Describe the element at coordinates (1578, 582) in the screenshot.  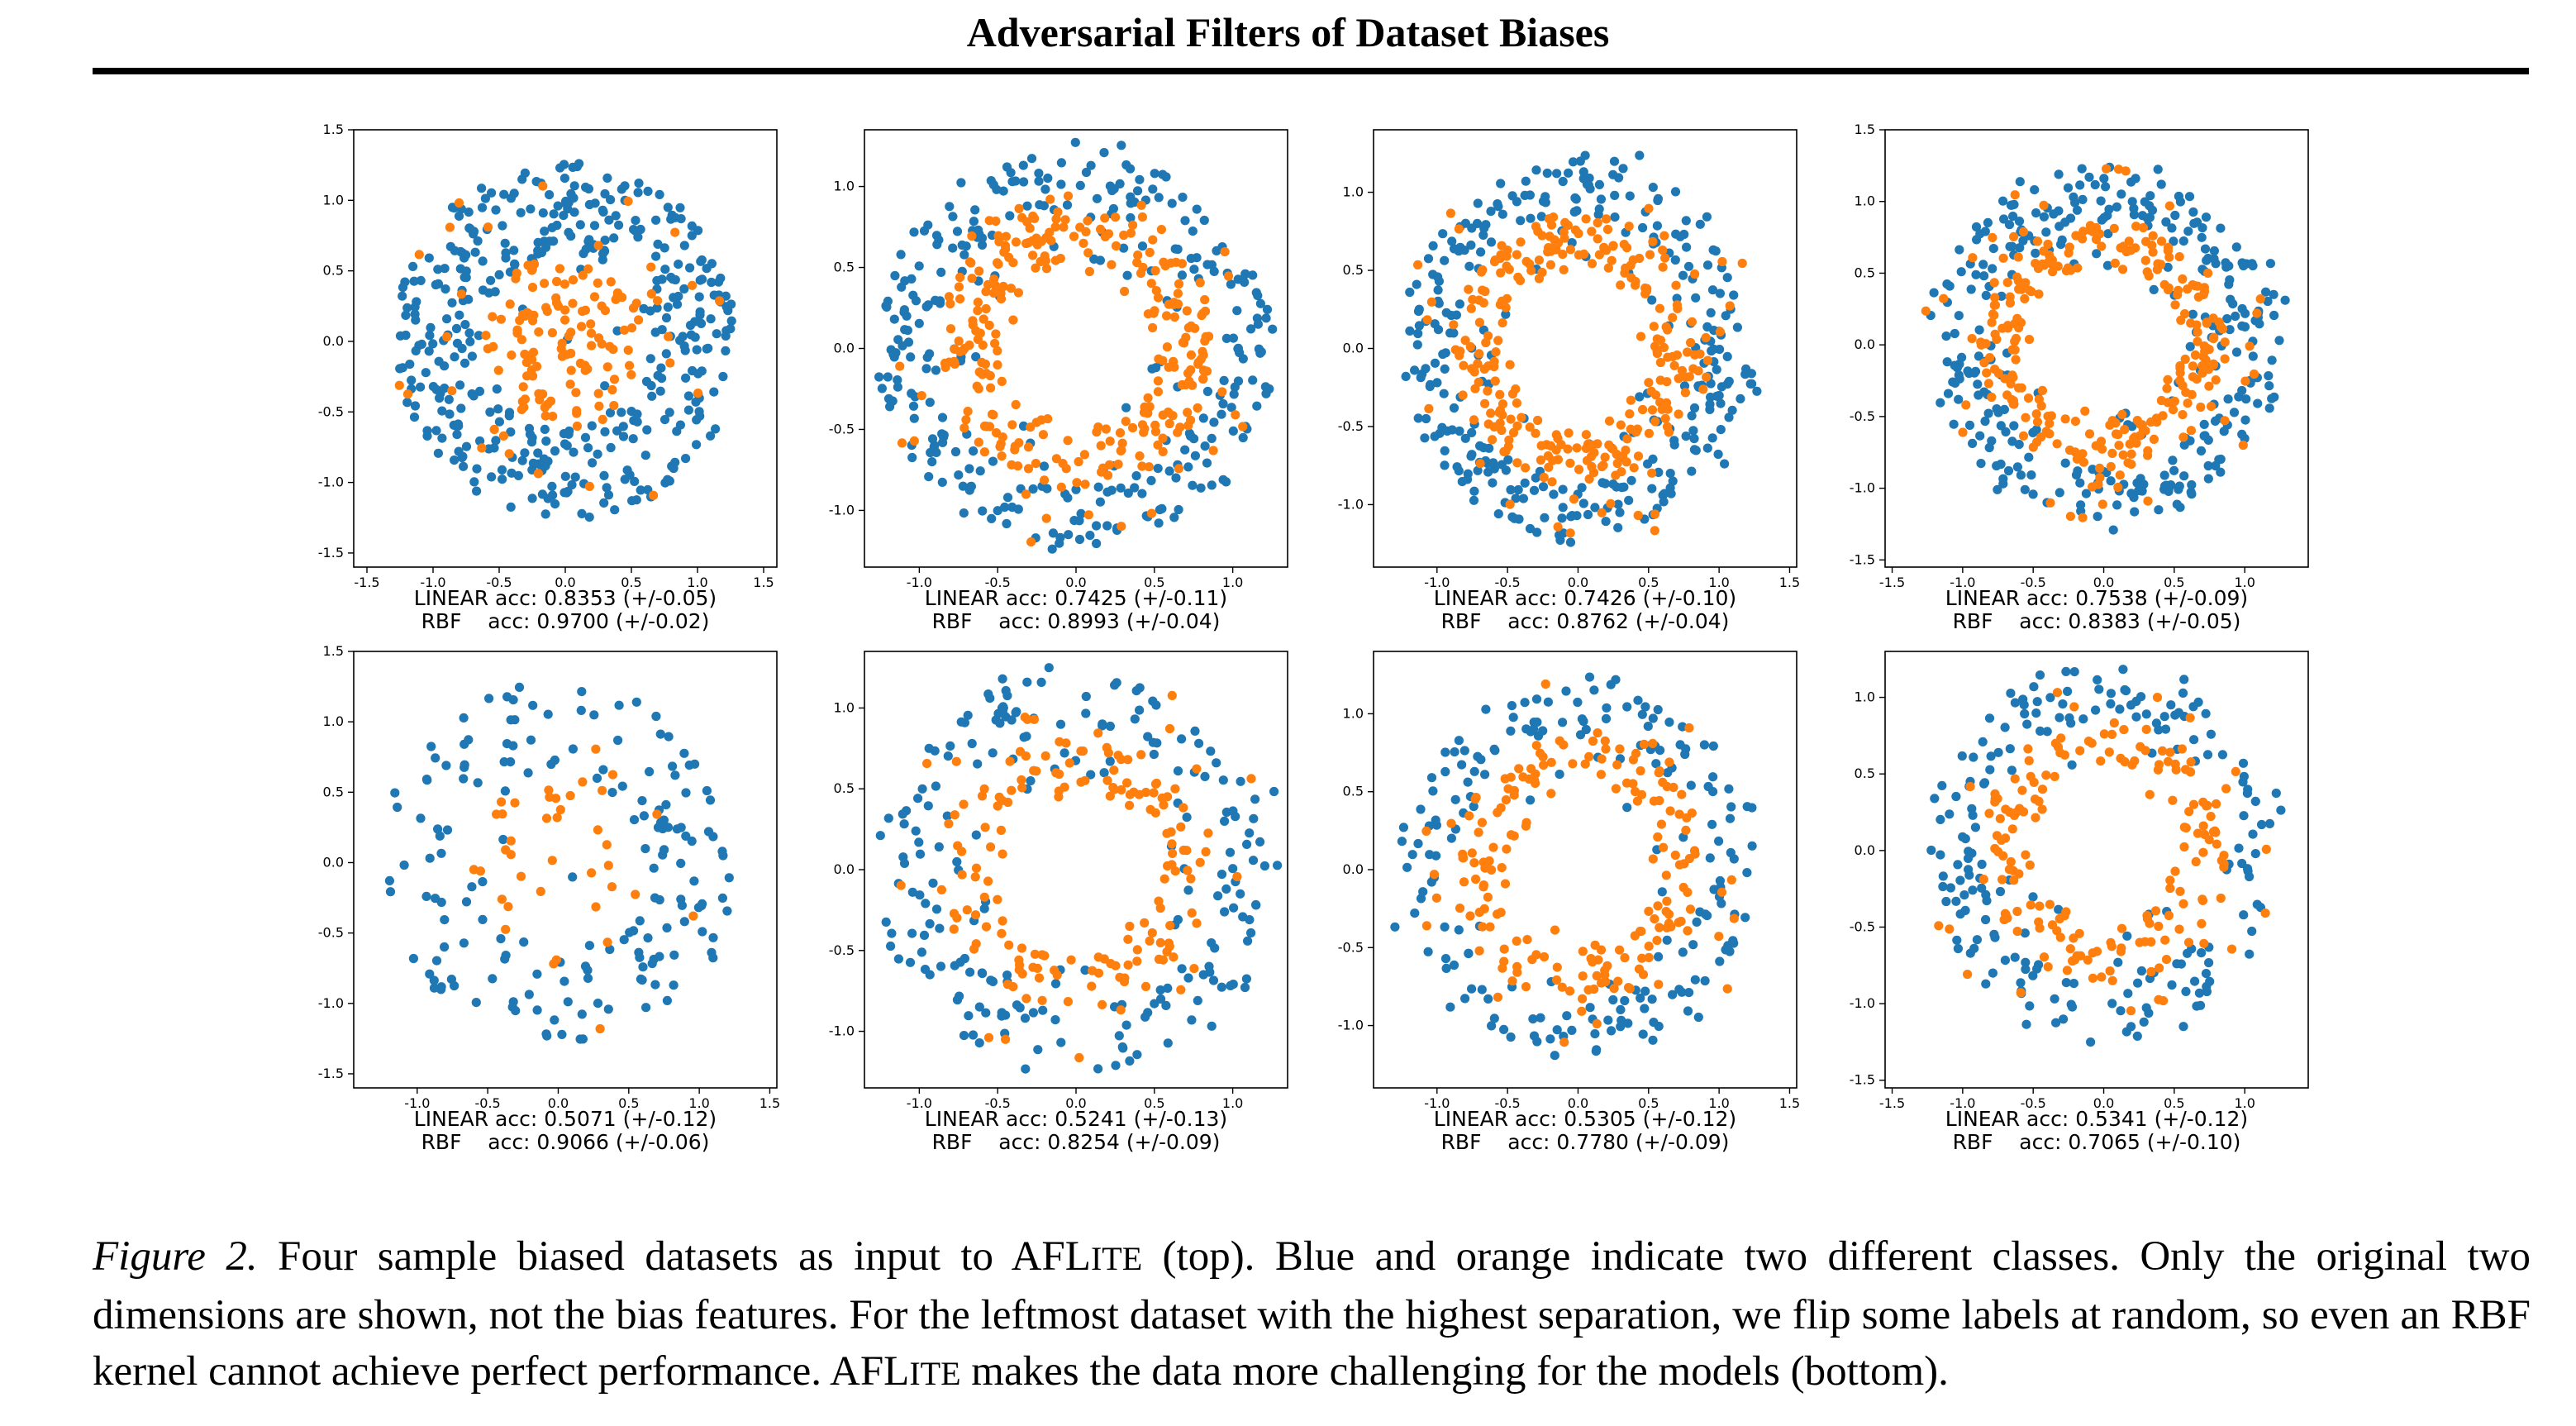
I see `x-tick-label-3-2: 0.0` at that location.